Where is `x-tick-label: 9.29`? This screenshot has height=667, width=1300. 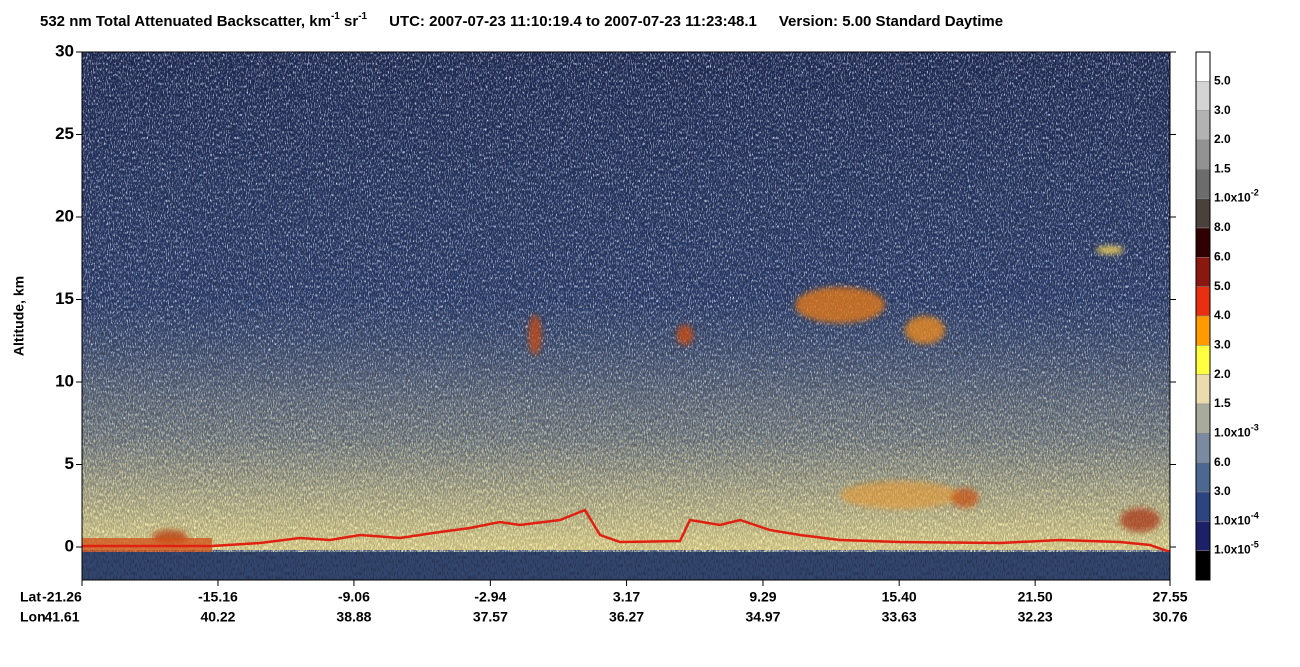
x-tick-label: 9.29 is located at coordinates (762, 597).